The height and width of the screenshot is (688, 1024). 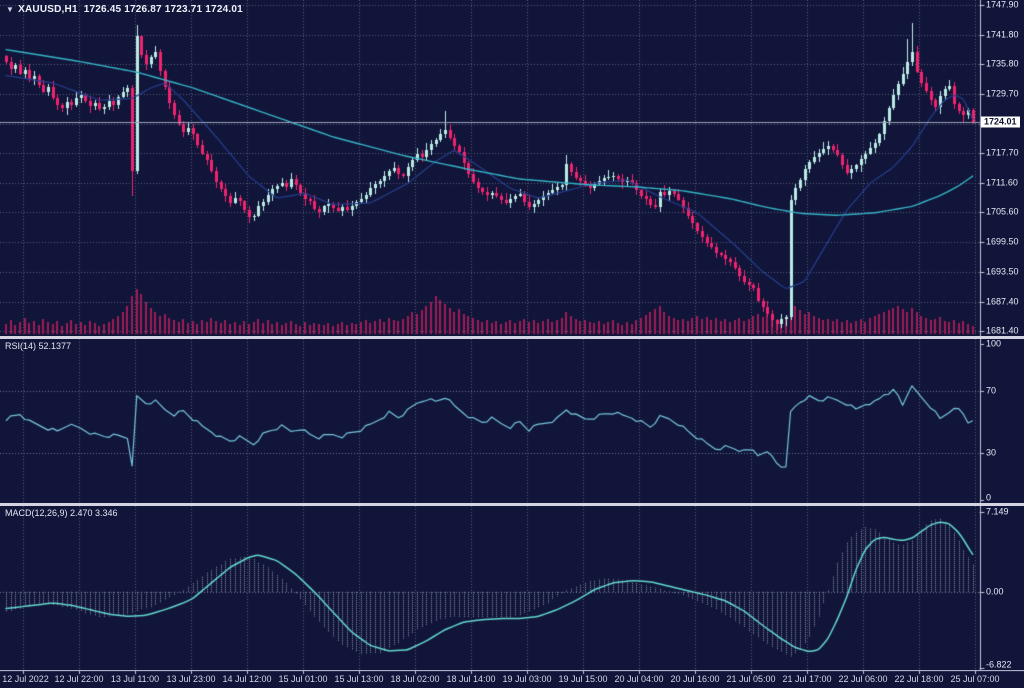 I want to click on price-axis, so click(x=1002, y=335).